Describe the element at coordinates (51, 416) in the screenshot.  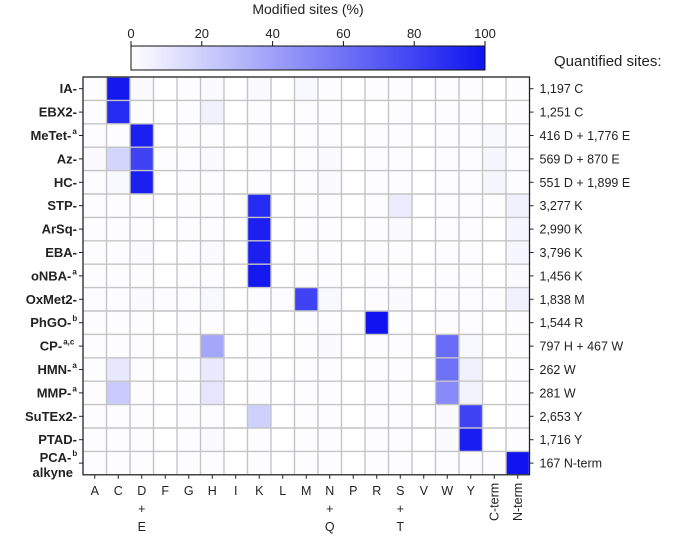
I see `row-label: SuTEx2-` at that location.